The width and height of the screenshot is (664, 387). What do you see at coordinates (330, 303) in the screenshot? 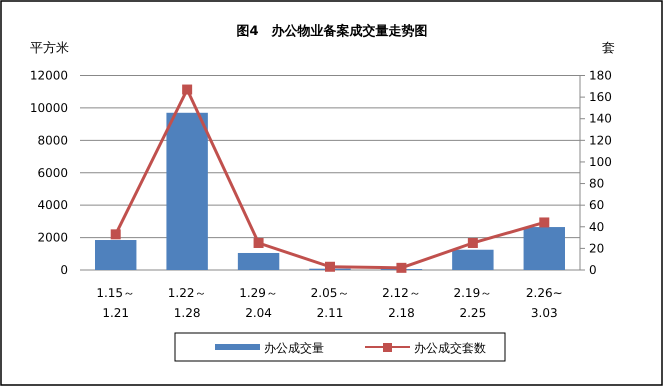
I see `x-tick-label: 2.05～ 2.11` at bounding box center [330, 303].